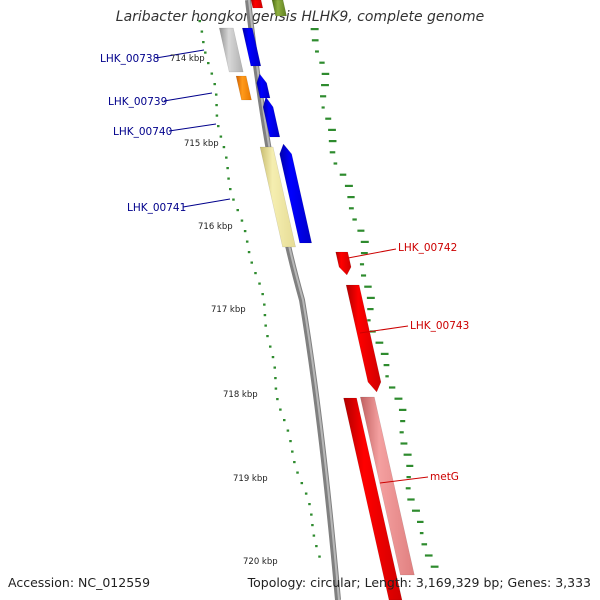 This screenshot has width=600, height=600. What do you see at coordinates (387, 486) in the screenshot?
I see `gene-feature-metG-pink` at bounding box center [387, 486].